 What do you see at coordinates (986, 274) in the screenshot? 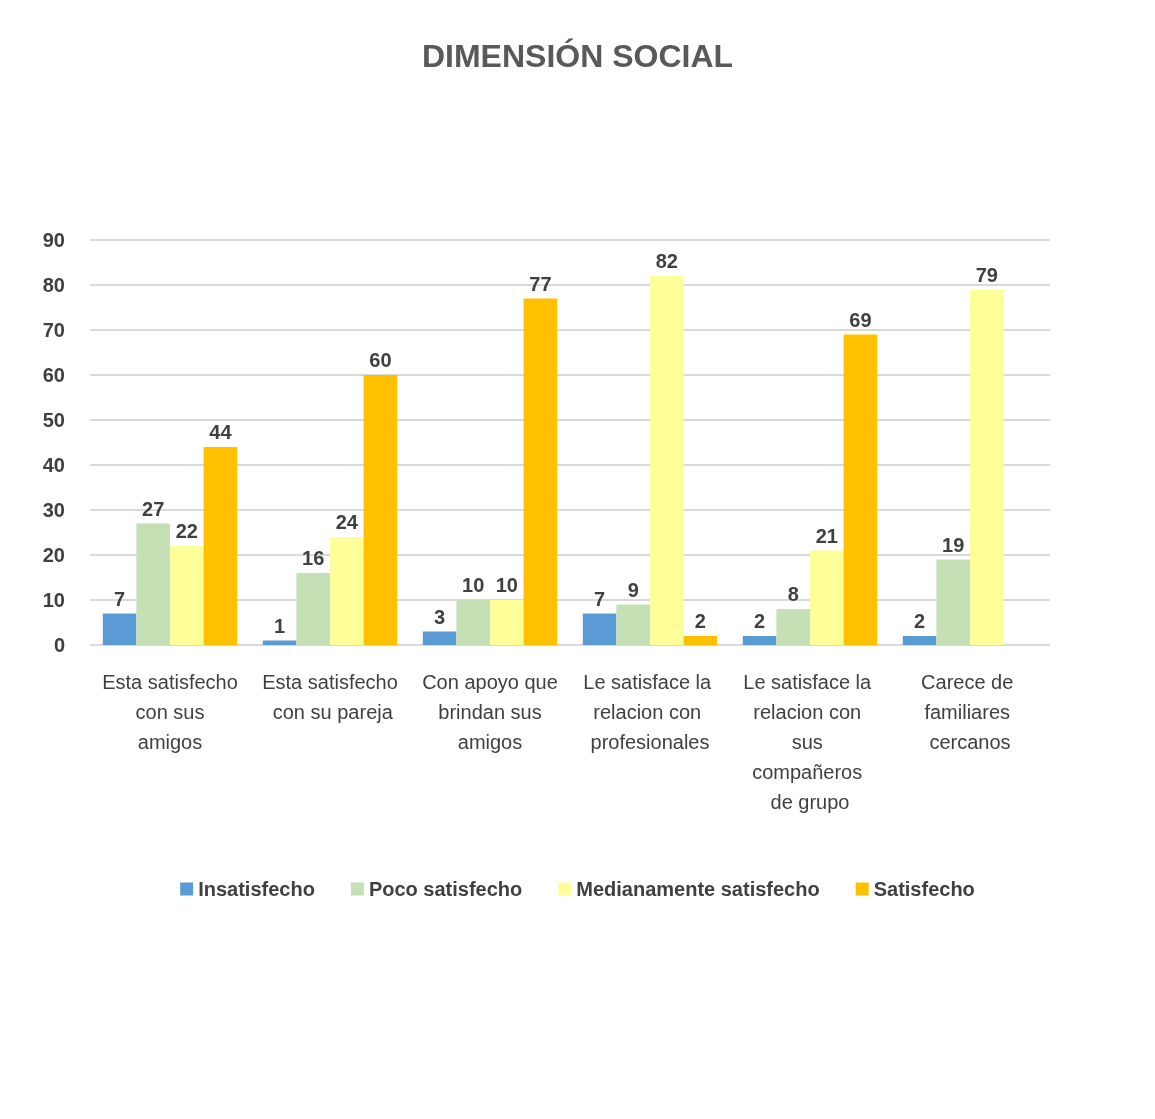
I see `data-label: 79` at bounding box center [986, 274].